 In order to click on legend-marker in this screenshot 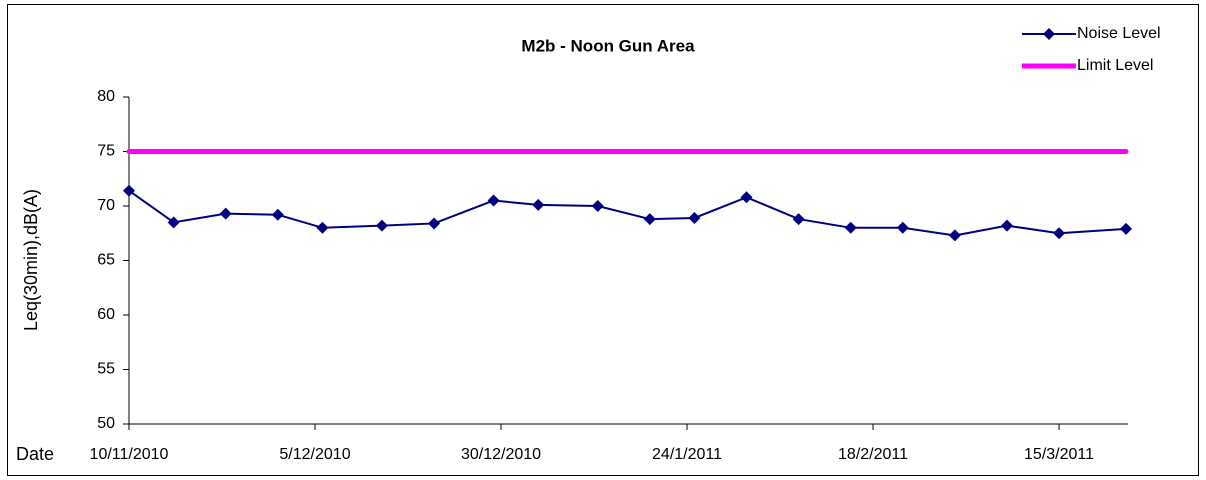, I will do `click(1049, 34)`.